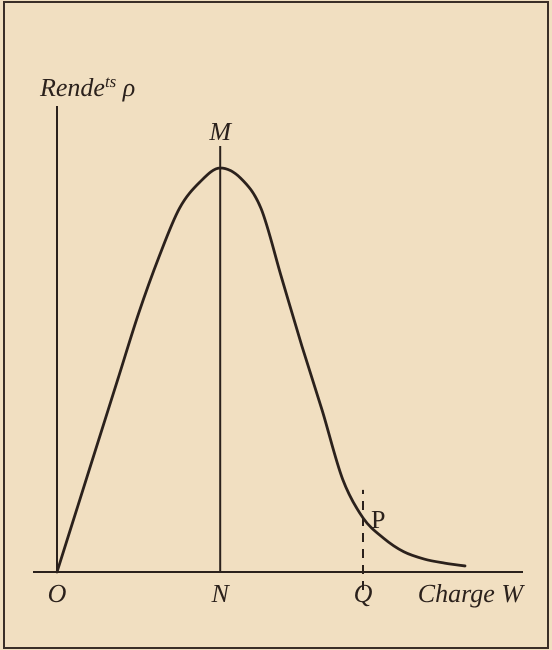  What do you see at coordinates (220, 131) in the screenshot?
I see `ref-line-label: M` at bounding box center [220, 131].